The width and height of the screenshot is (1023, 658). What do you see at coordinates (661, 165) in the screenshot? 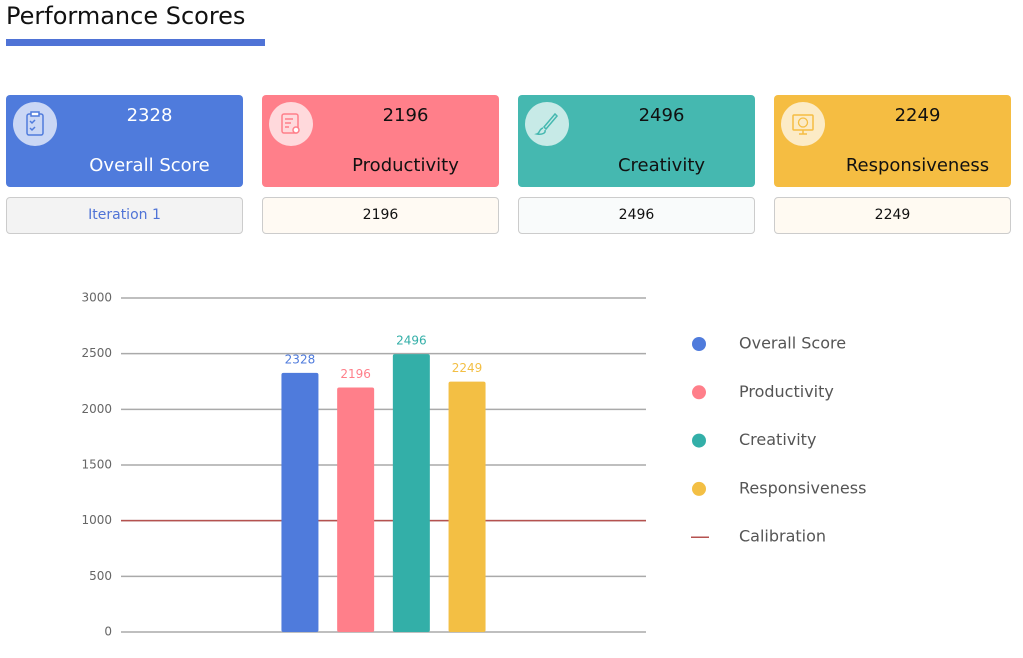
I see `card-label: Creativity` at bounding box center [661, 165].